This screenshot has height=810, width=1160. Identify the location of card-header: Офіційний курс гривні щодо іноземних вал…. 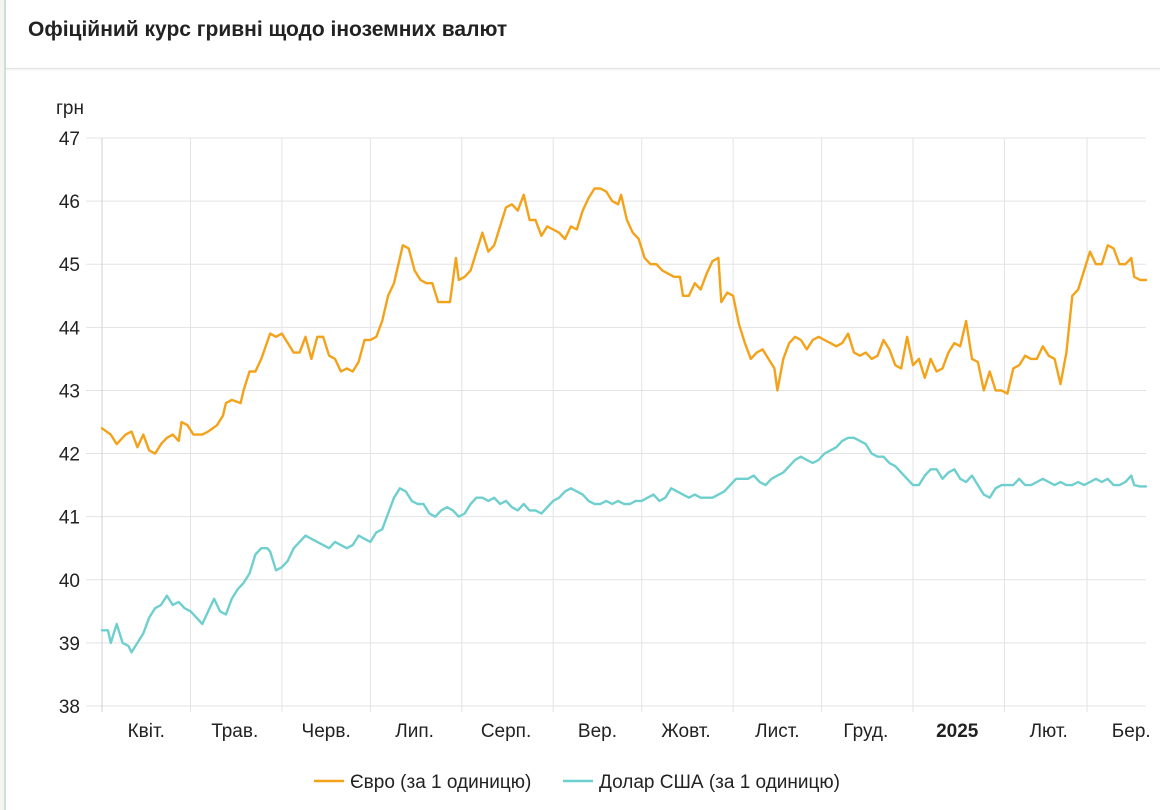
(583, 34).